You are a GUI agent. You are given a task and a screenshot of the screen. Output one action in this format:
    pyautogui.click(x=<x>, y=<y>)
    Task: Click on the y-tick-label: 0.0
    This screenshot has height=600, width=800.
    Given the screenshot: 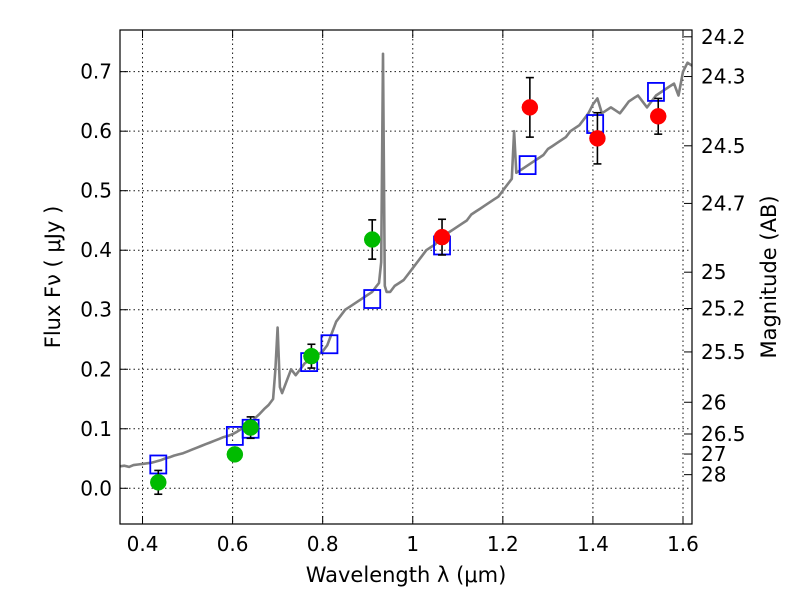 What is the action you would take?
    pyautogui.click(x=96, y=488)
    